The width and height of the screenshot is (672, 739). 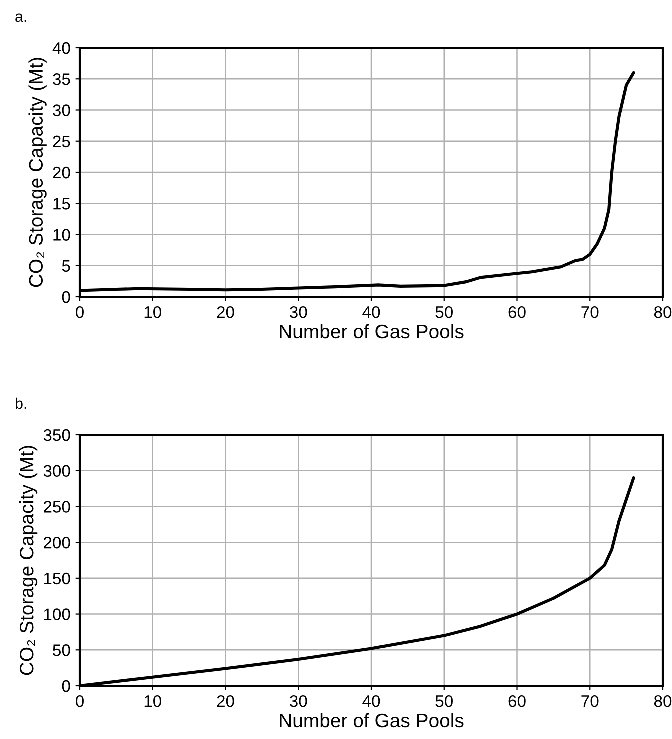 I want to click on y-tick-label: 10, so click(x=62, y=235).